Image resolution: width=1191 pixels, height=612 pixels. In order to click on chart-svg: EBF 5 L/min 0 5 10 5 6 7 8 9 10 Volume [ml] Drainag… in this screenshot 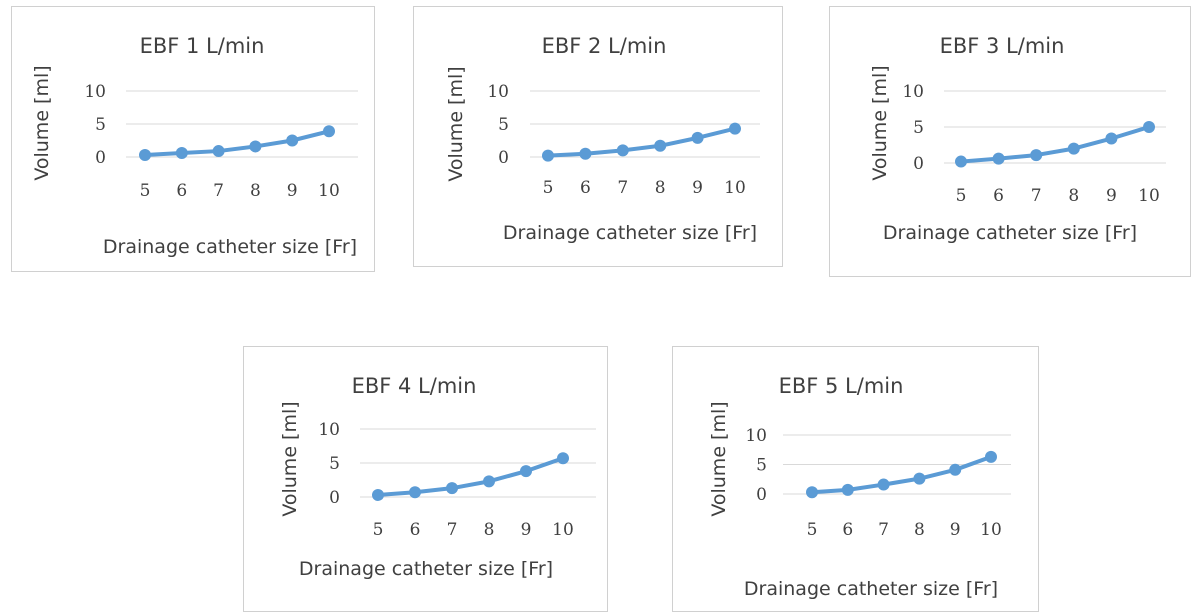, I will do `click(859, 487)`.